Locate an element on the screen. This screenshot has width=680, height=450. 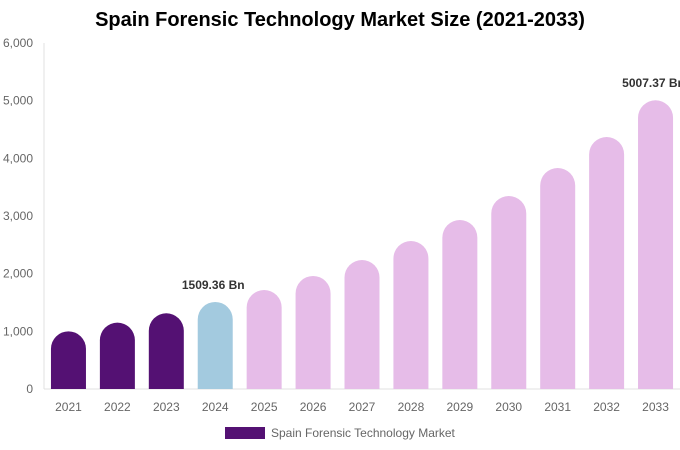
y-tick-label: 4,000 is located at coordinates (18, 158).